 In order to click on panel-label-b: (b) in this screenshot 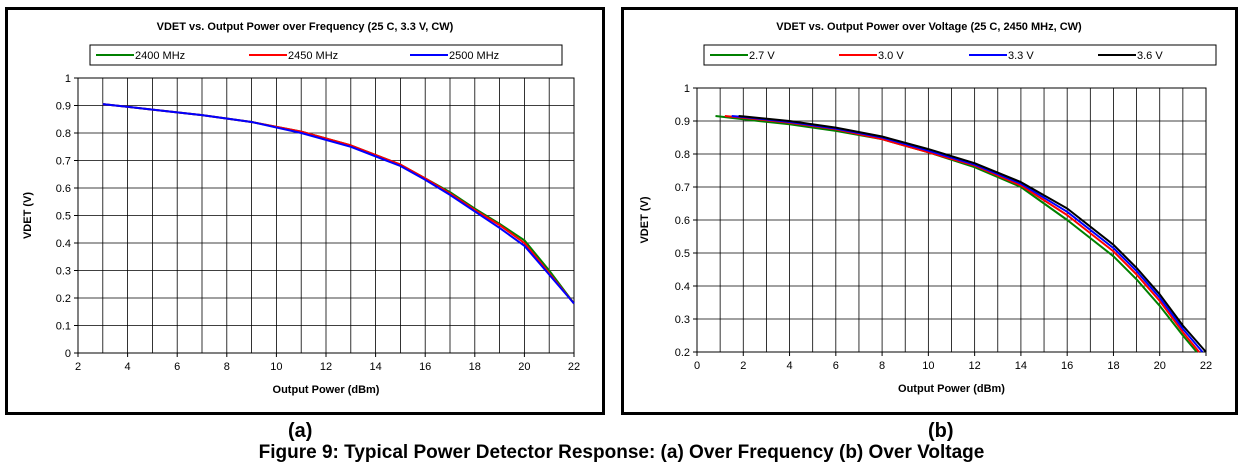, I will do `click(941, 431)`.